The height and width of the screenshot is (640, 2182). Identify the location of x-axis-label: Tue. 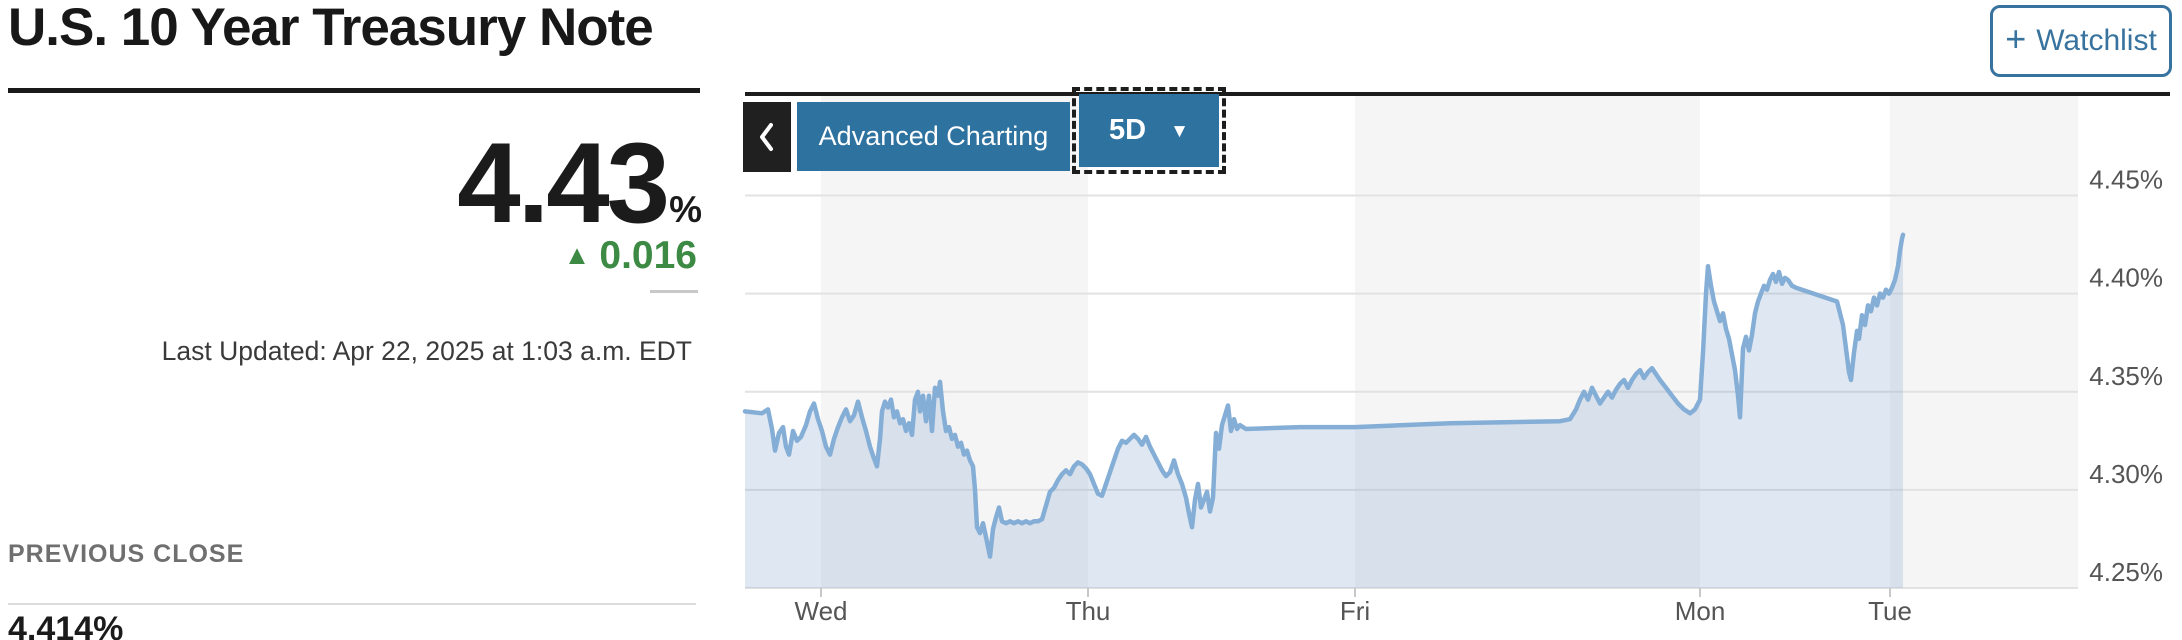
(1890, 611).